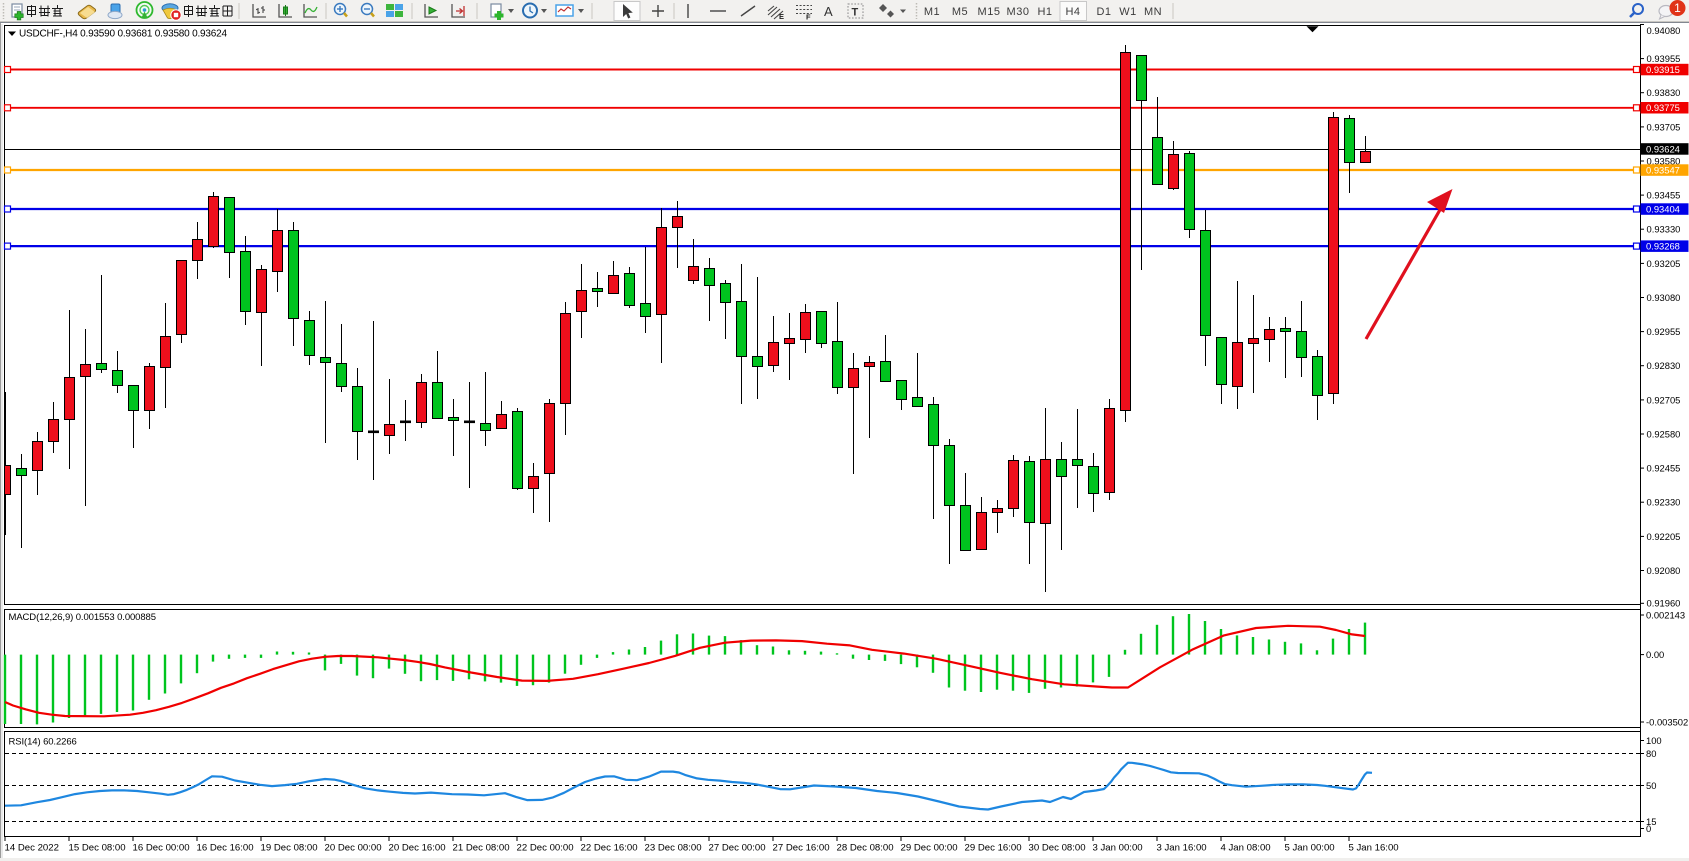 The width and height of the screenshot is (1689, 861). Describe the element at coordinates (1310, 847) in the screenshot. I see `svg-text: 5 Jan 00:00` at that location.